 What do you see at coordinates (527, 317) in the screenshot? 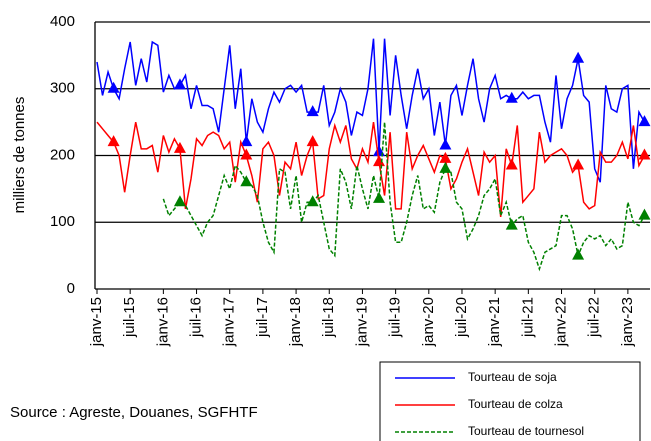
I see `x-tick-label: juil-21` at bounding box center [527, 317].